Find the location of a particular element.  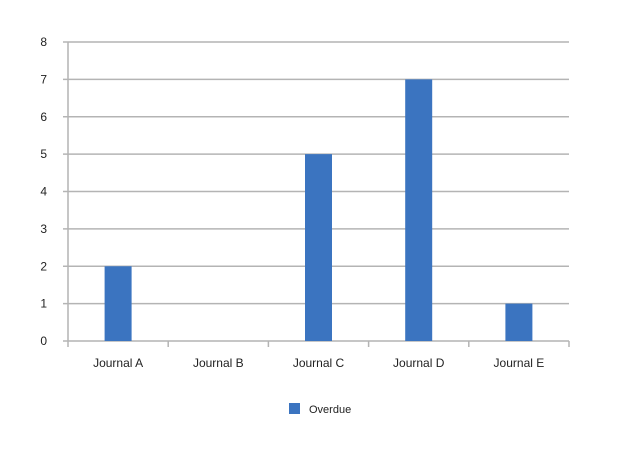

x-tick-label: Journal A is located at coordinates (118, 363).